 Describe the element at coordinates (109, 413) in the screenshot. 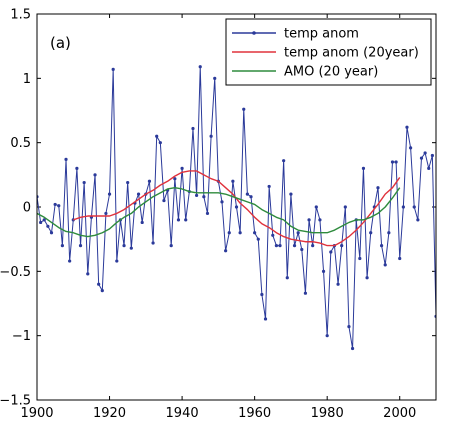

I see `x-tick-label: 1920` at that location.